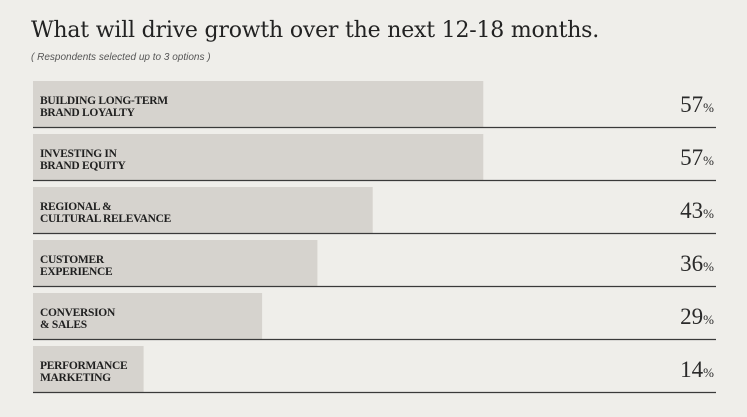 Image resolution: width=747 pixels, height=417 pixels. I want to click on bar-row: PERFORMANCE MARKETING 14%, so click(374, 370).